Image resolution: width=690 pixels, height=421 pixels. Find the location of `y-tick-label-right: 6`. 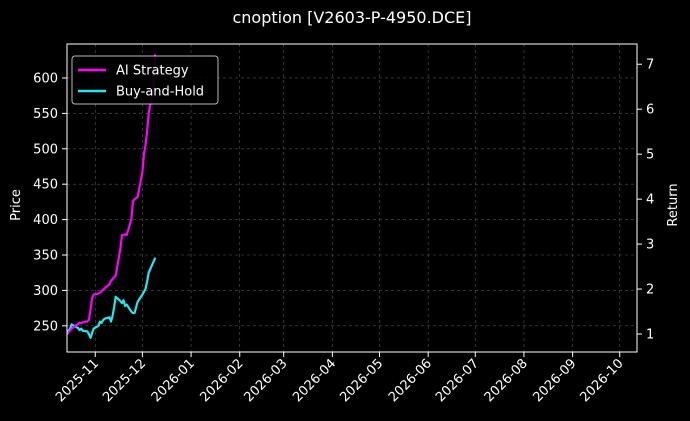

y-tick-label-right: 6 is located at coordinates (650, 110).